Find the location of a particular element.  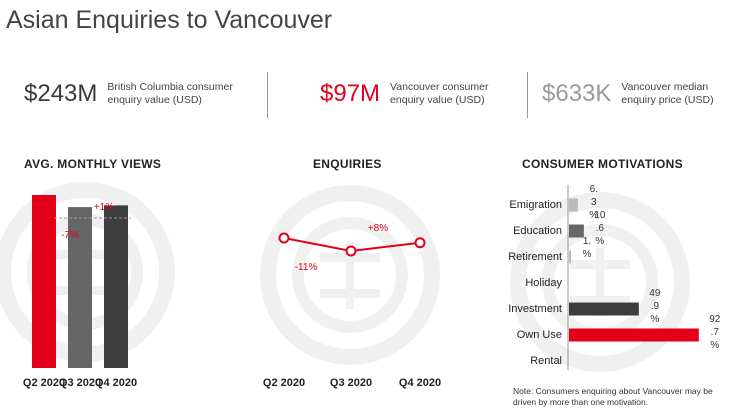

enquiries-x-tick-label: Q4 2020 is located at coordinates (420, 383).